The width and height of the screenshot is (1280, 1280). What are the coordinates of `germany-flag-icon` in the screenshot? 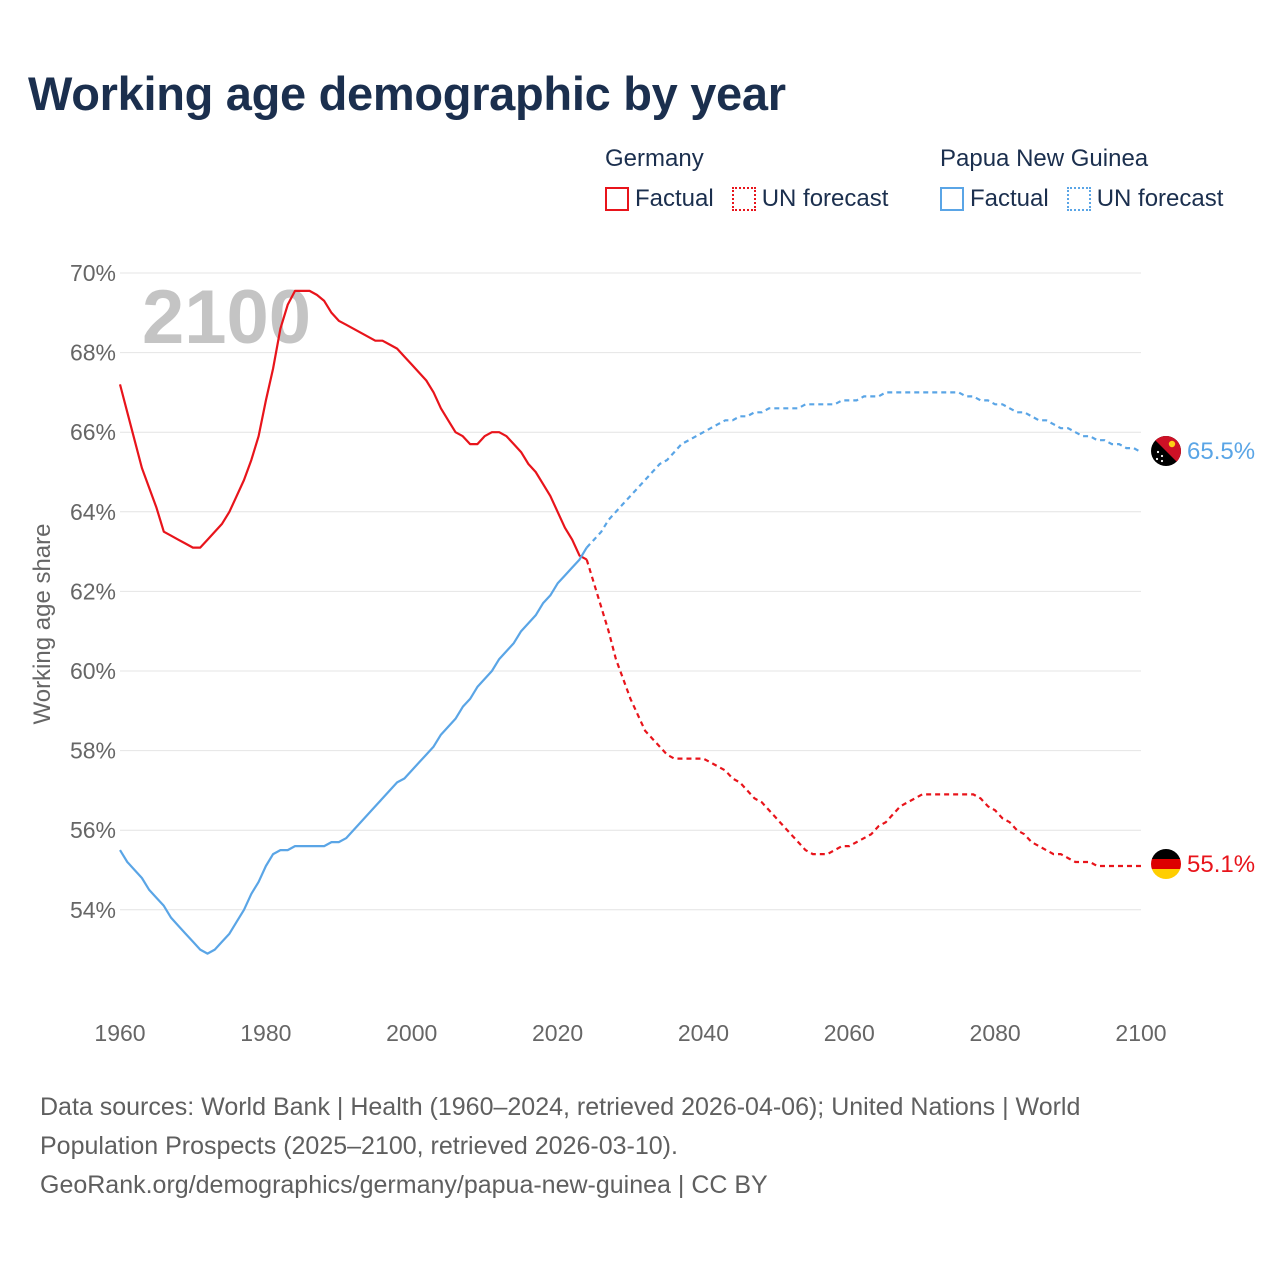 It's located at (1166, 864).